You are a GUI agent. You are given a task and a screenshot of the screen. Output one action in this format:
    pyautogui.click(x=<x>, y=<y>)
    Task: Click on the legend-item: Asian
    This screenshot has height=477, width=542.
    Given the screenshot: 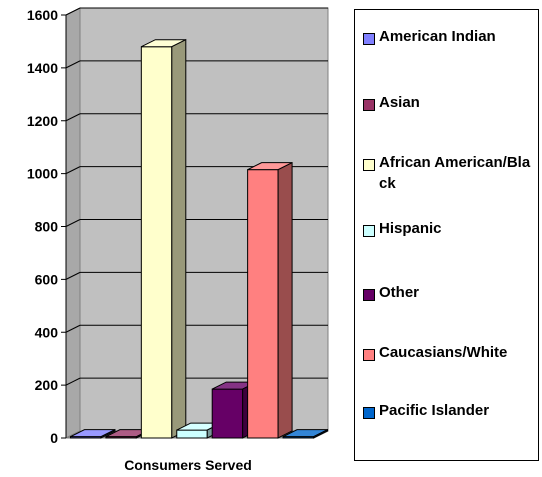 What is the action you would take?
    pyautogui.click(x=451, y=103)
    